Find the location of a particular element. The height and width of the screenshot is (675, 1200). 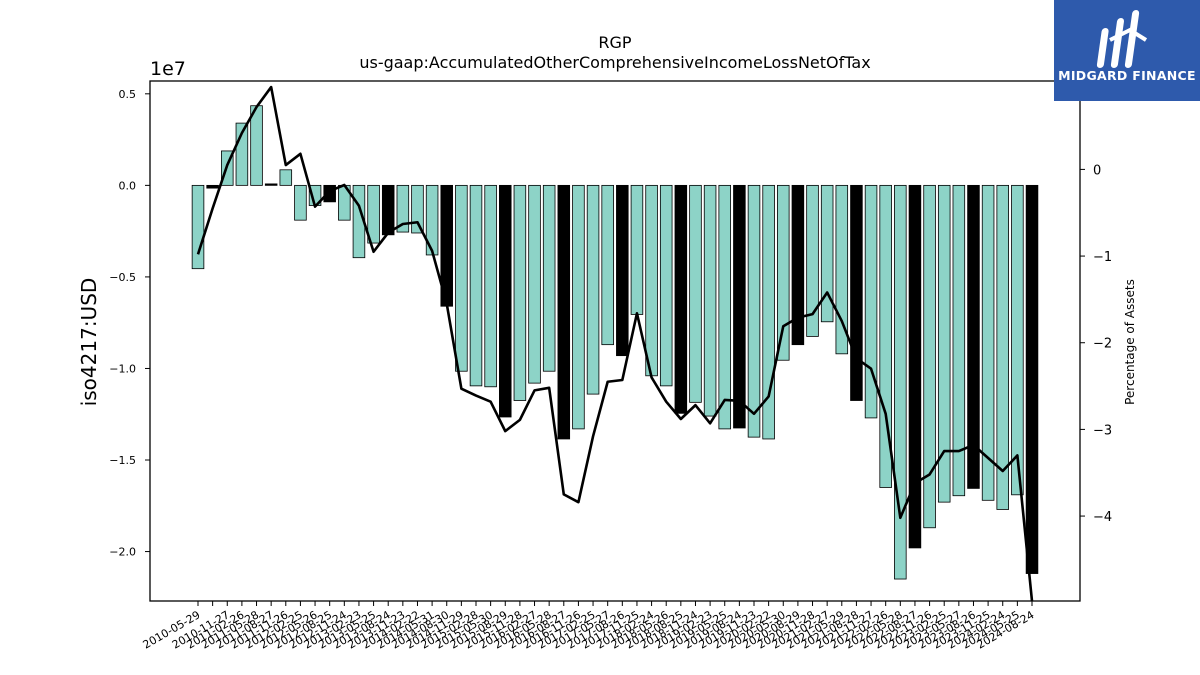

y2-tick-label: −1 is located at coordinates (1102, 257).